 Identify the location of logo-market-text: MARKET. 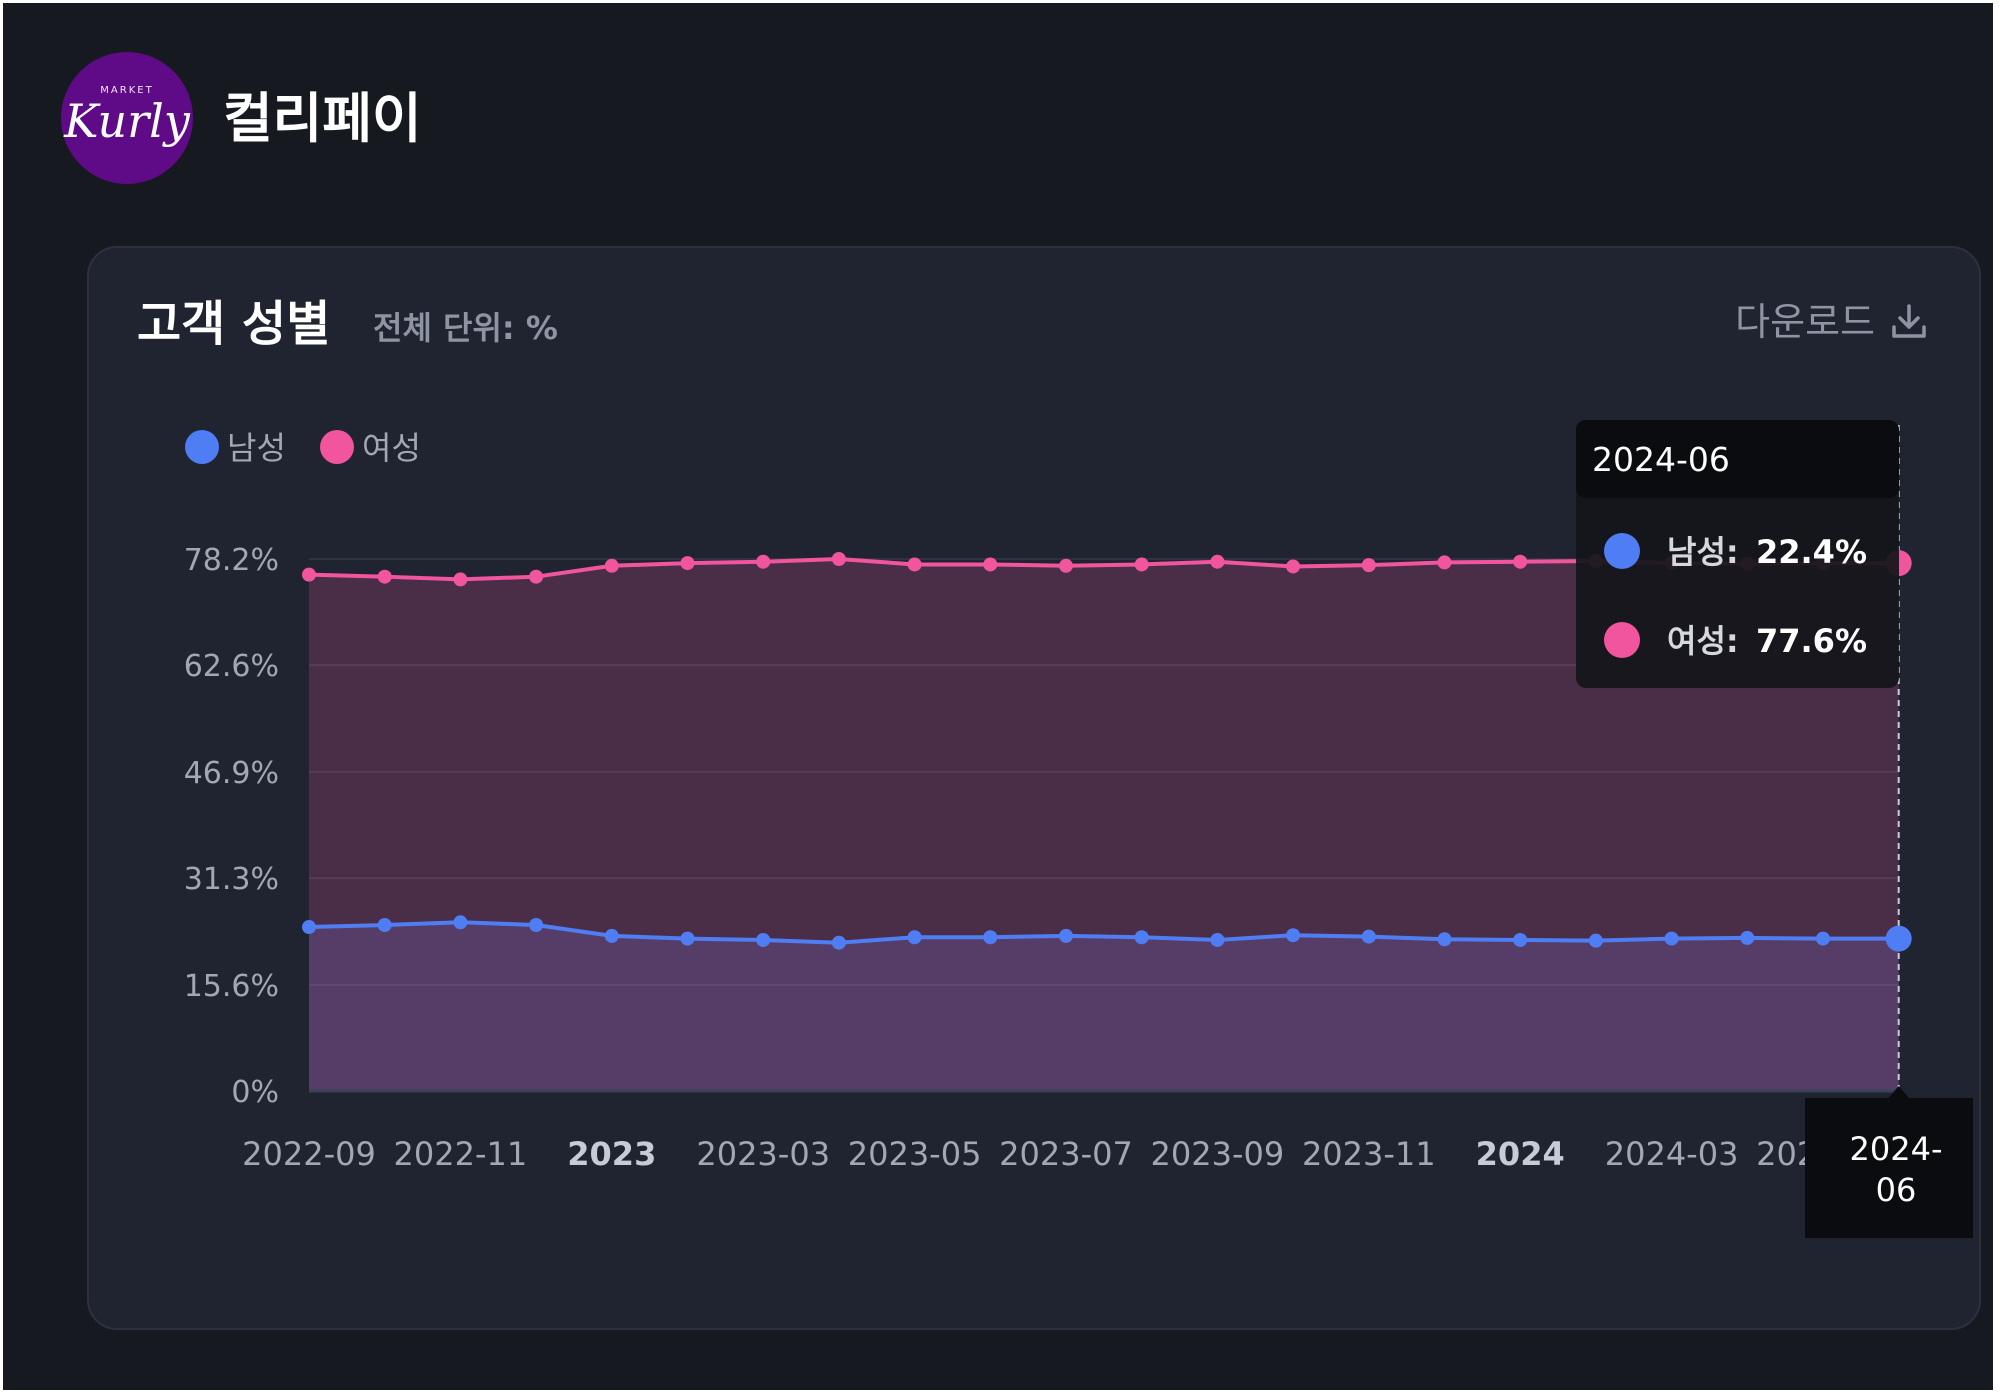
(127, 90).